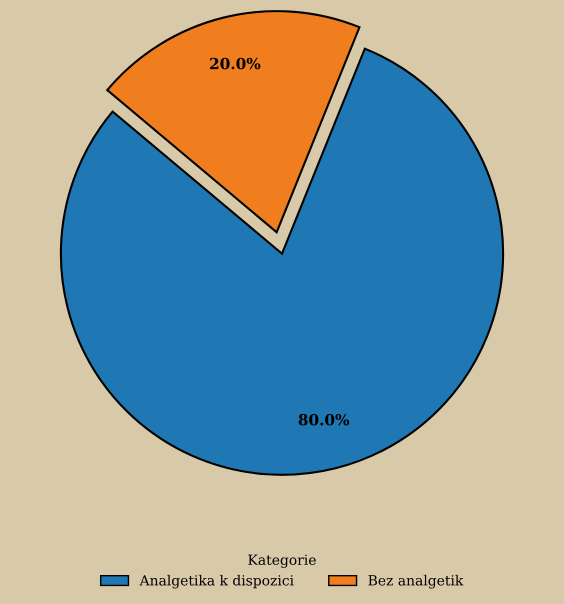  I want to click on data-label: 80.0%, so click(324, 420).